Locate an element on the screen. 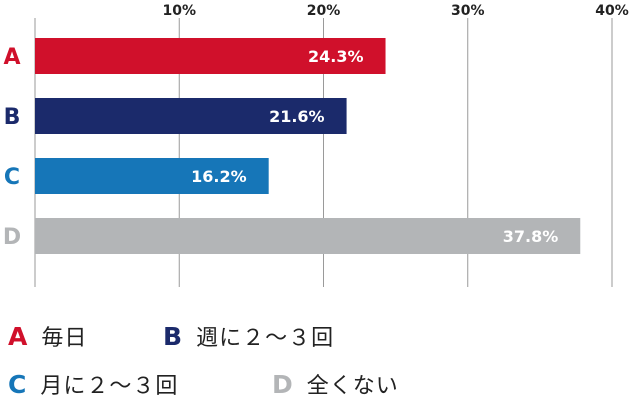  value-label-b: 21.6% is located at coordinates (297, 116).